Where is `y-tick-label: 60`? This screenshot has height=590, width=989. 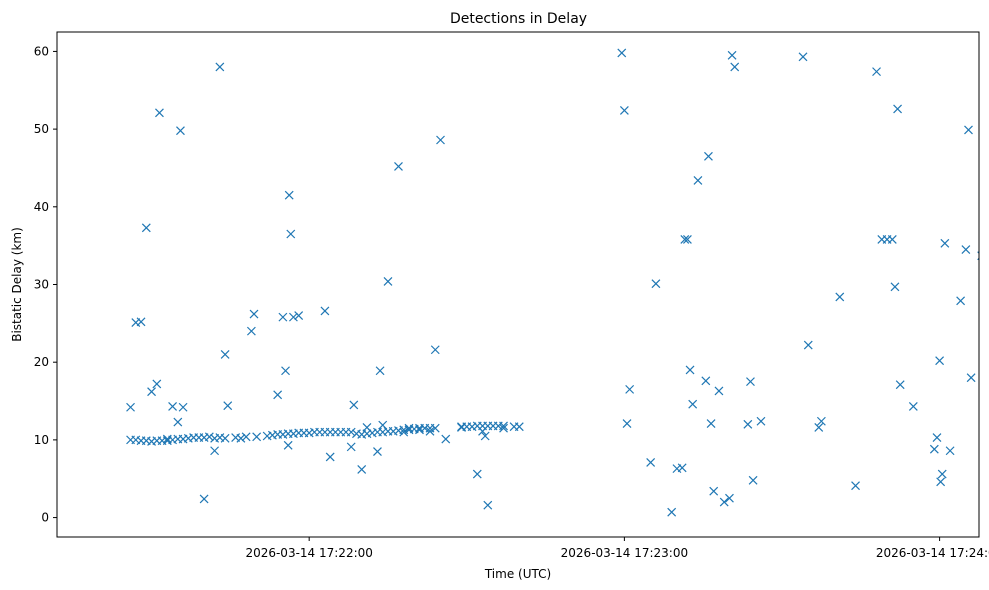
y-tick-label: 60 is located at coordinates (41, 51).